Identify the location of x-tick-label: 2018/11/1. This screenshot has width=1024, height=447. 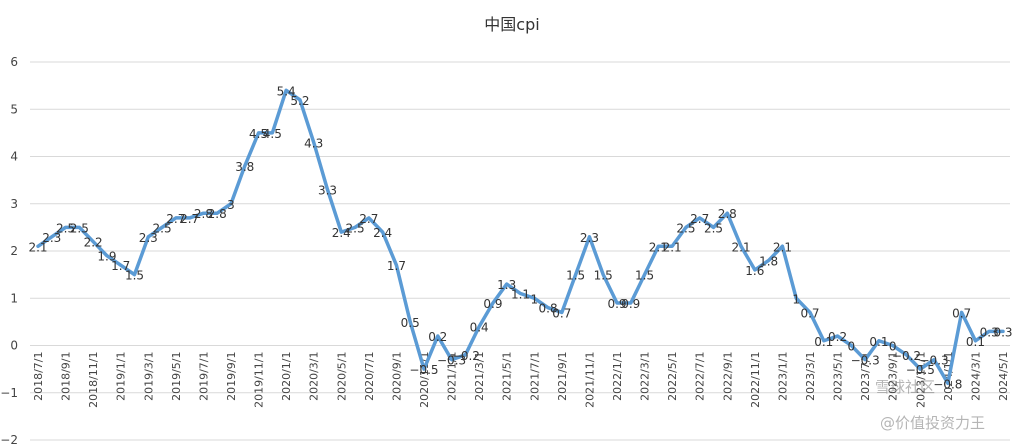
(93, 380).